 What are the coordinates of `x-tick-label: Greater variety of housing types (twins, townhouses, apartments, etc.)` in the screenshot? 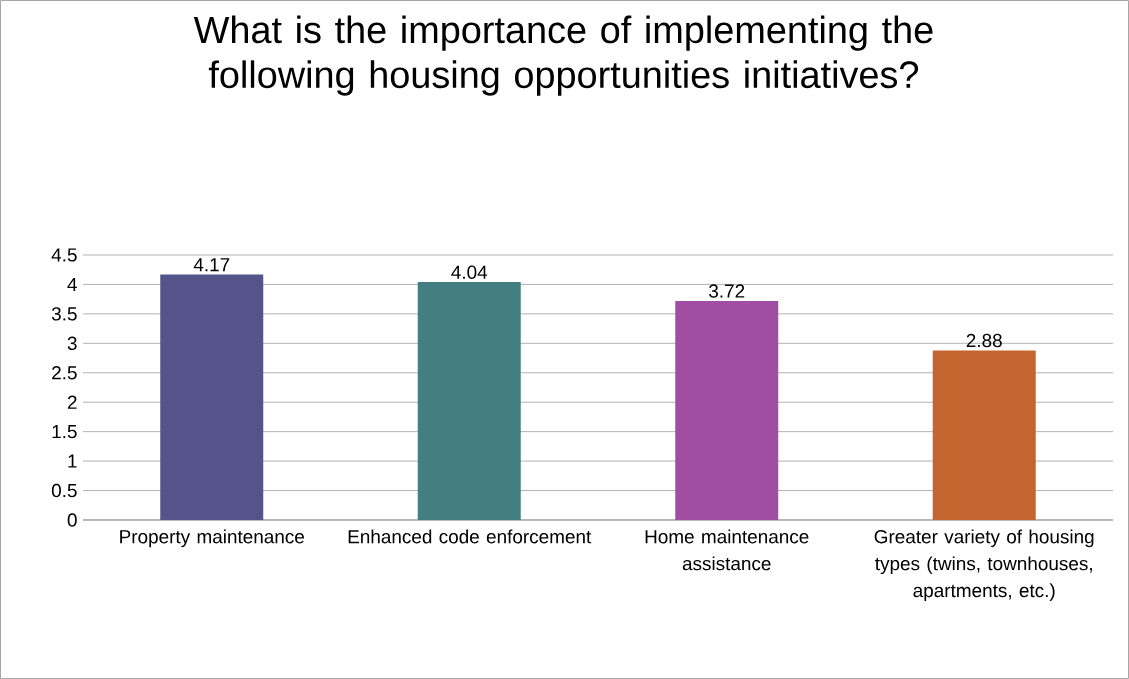 It's located at (984, 565).